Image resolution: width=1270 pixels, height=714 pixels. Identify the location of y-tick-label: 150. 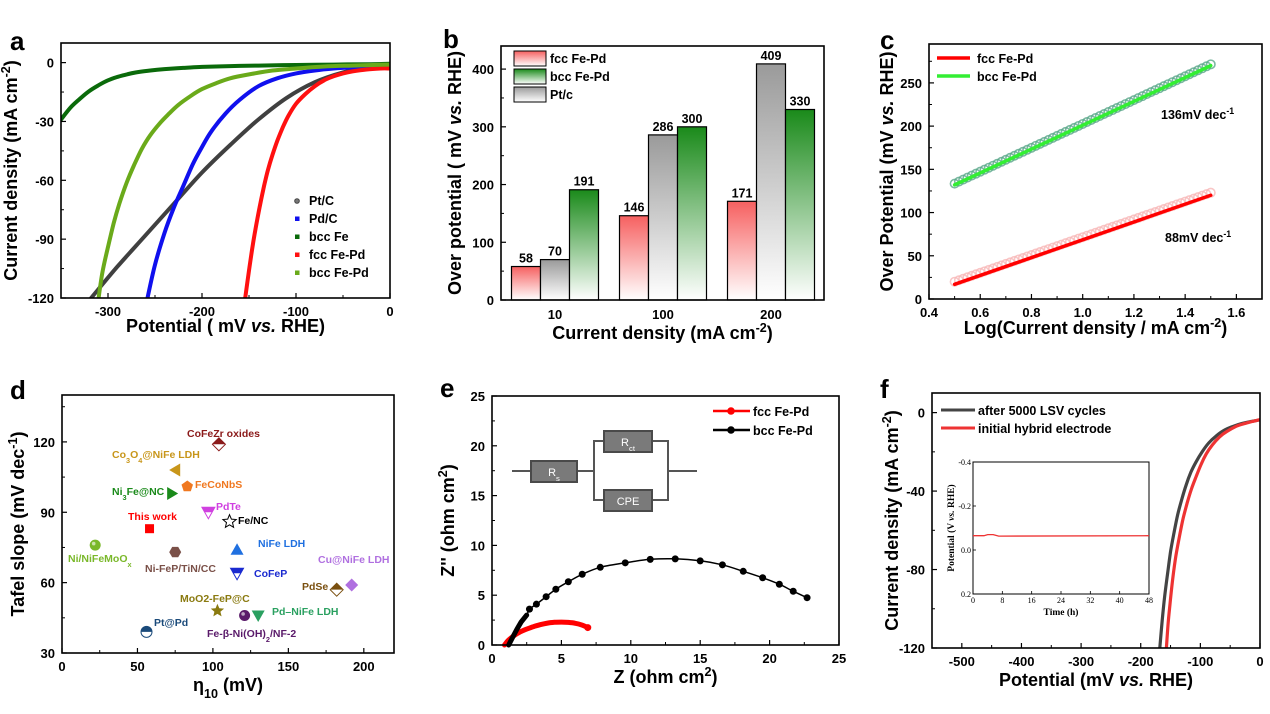
(911, 169).